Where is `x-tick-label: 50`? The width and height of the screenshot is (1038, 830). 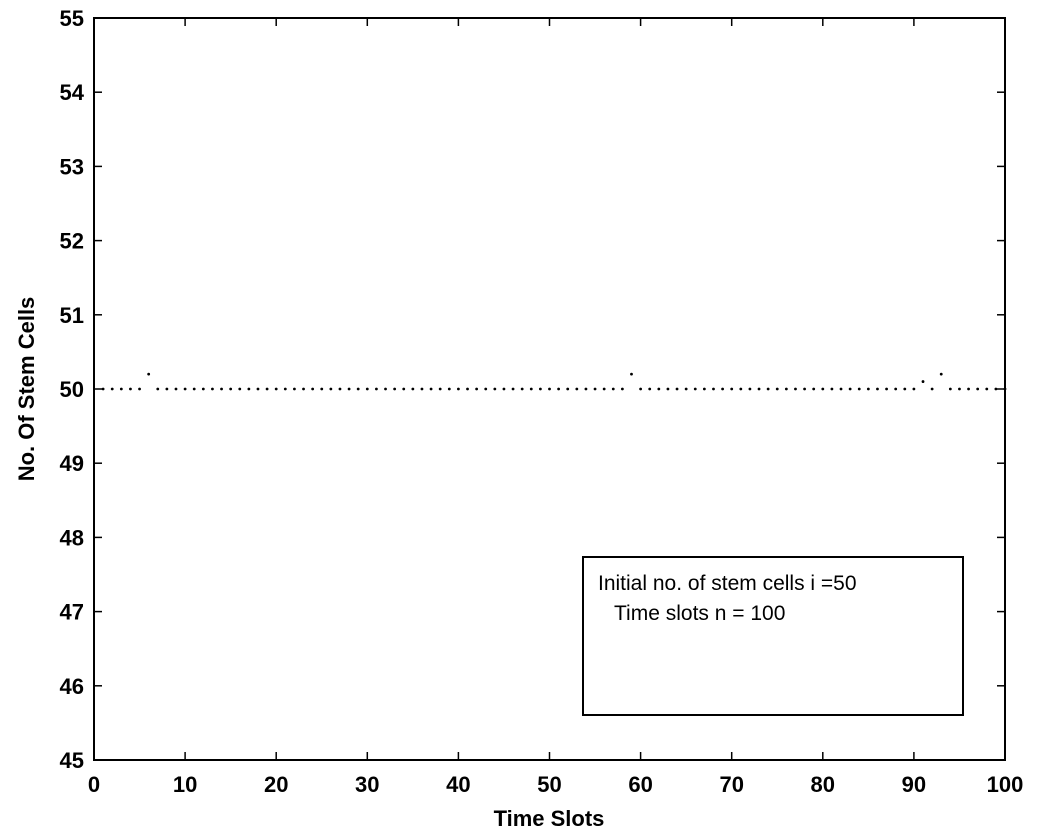 x-tick-label: 50 is located at coordinates (549, 784).